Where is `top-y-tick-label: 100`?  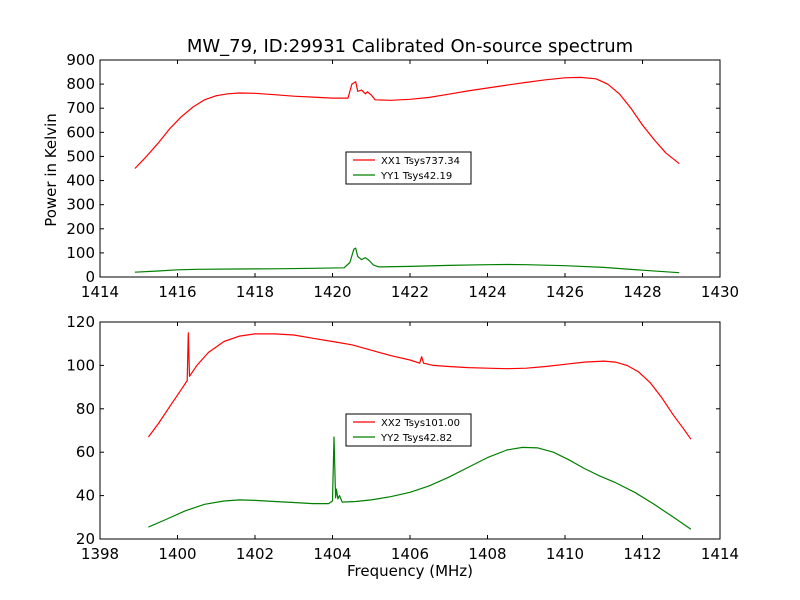 top-y-tick-label: 100 is located at coordinates (80, 253).